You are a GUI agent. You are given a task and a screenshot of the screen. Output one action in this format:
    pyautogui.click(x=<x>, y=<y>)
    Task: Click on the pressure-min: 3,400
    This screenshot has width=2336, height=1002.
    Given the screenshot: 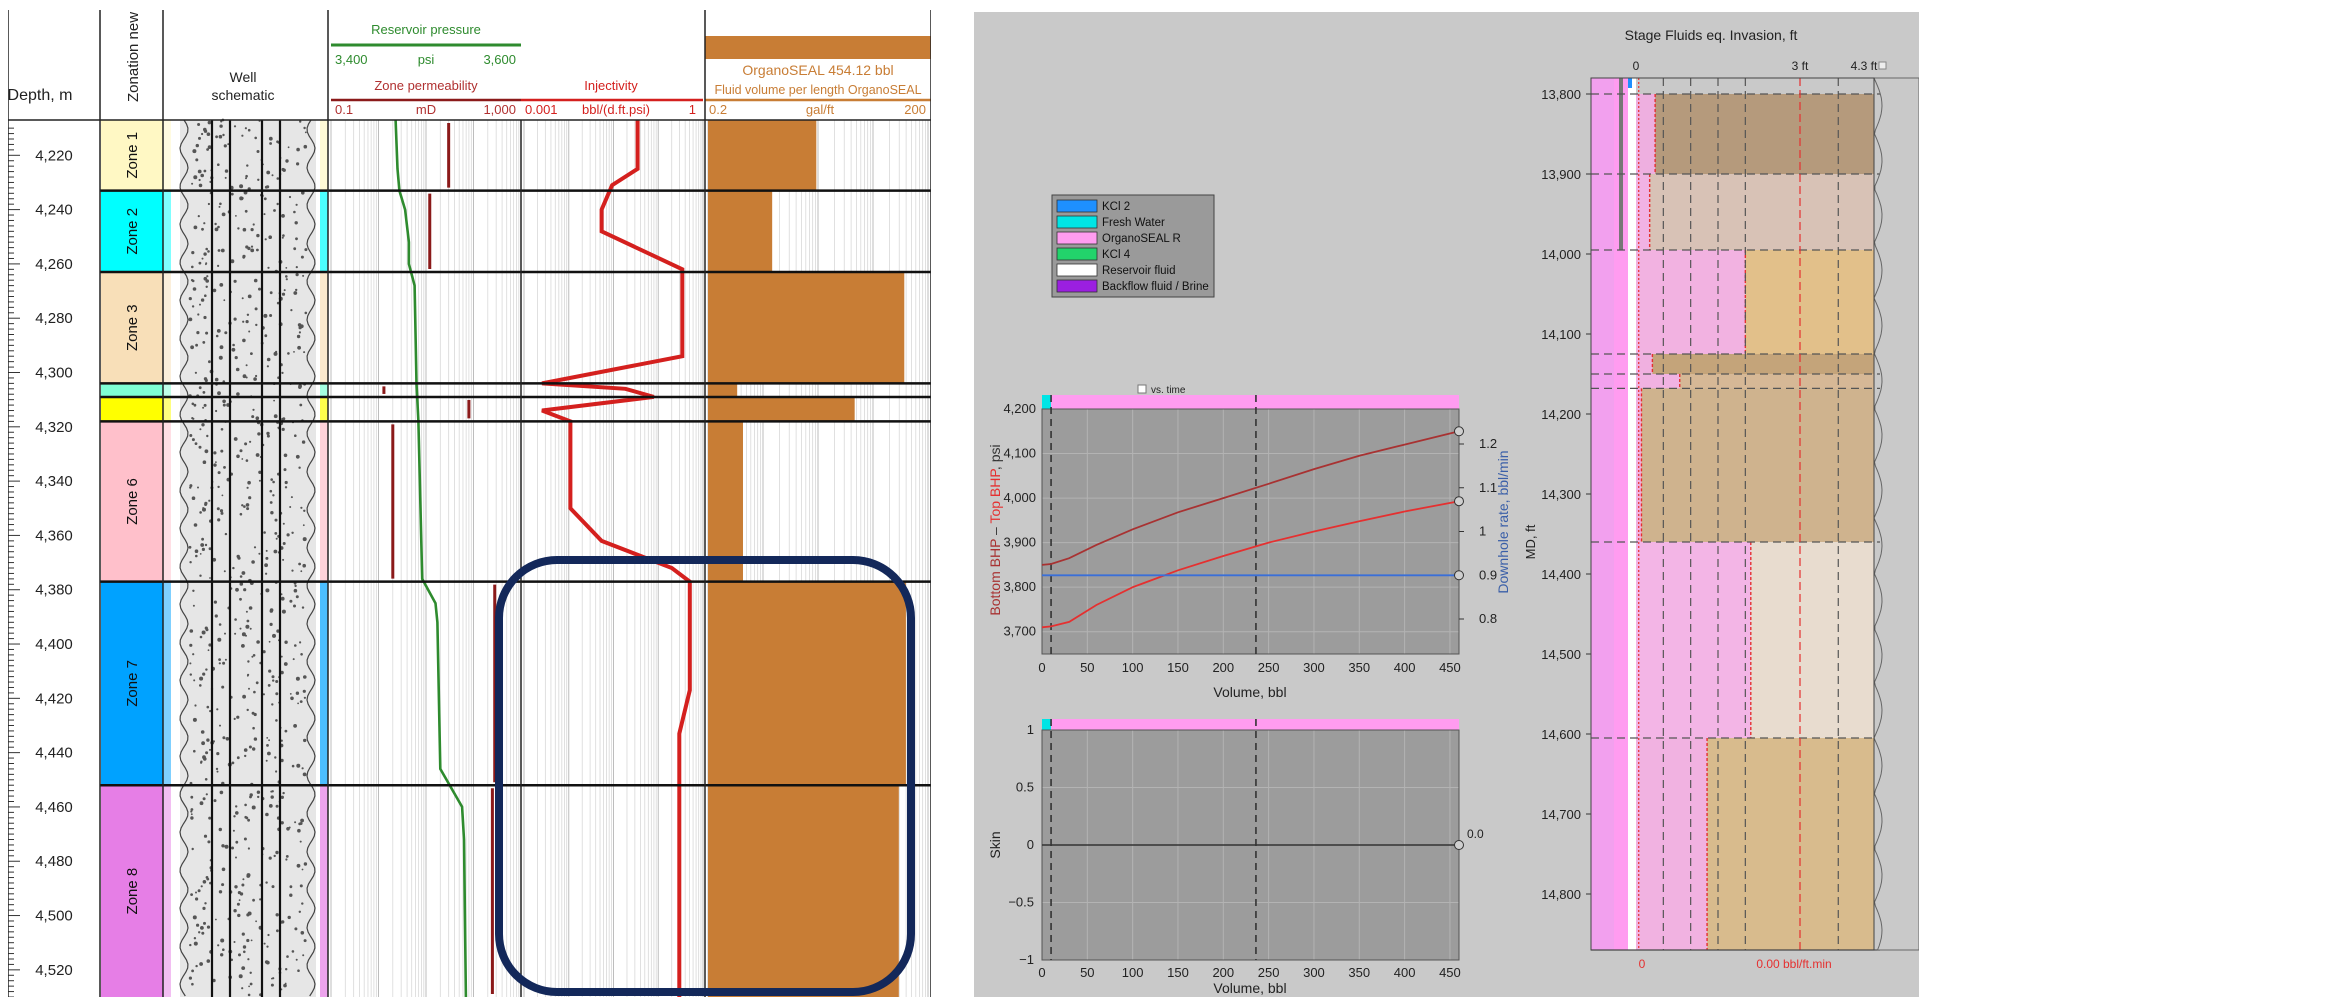 What is the action you would take?
    pyautogui.click(x=351, y=59)
    